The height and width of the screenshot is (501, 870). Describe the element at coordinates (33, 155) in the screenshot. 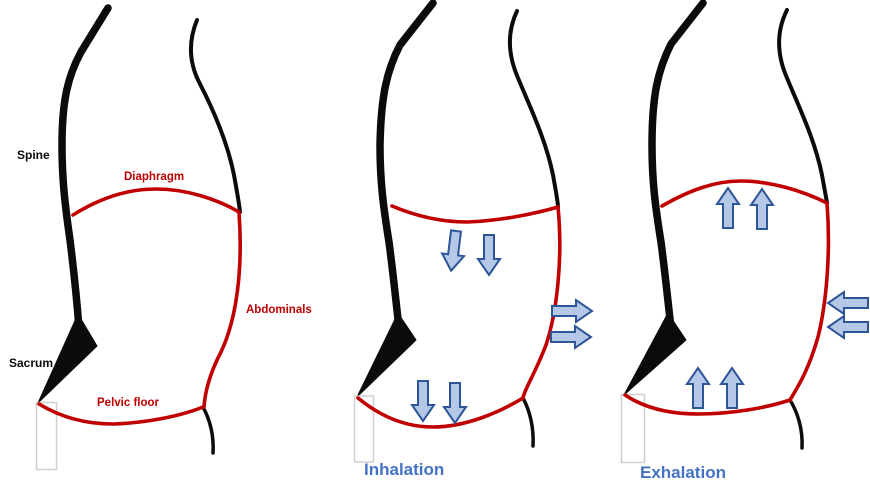

I see `spine-label: Spine` at that location.